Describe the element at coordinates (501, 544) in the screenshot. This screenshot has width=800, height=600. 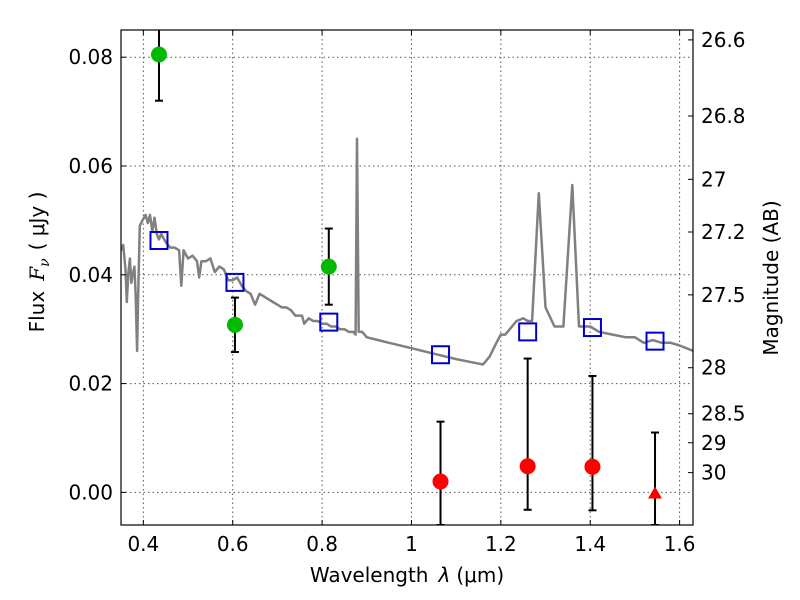
I see `x-tick-label: 1.2` at that location.